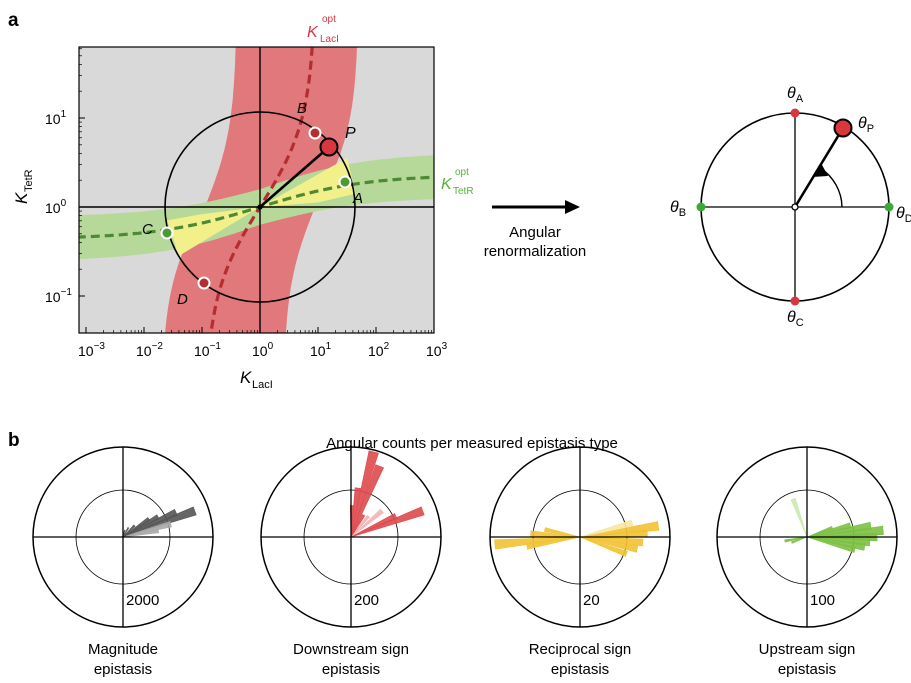 This screenshot has width=911, height=683. I want to click on point-a-label: A, so click(357, 198).